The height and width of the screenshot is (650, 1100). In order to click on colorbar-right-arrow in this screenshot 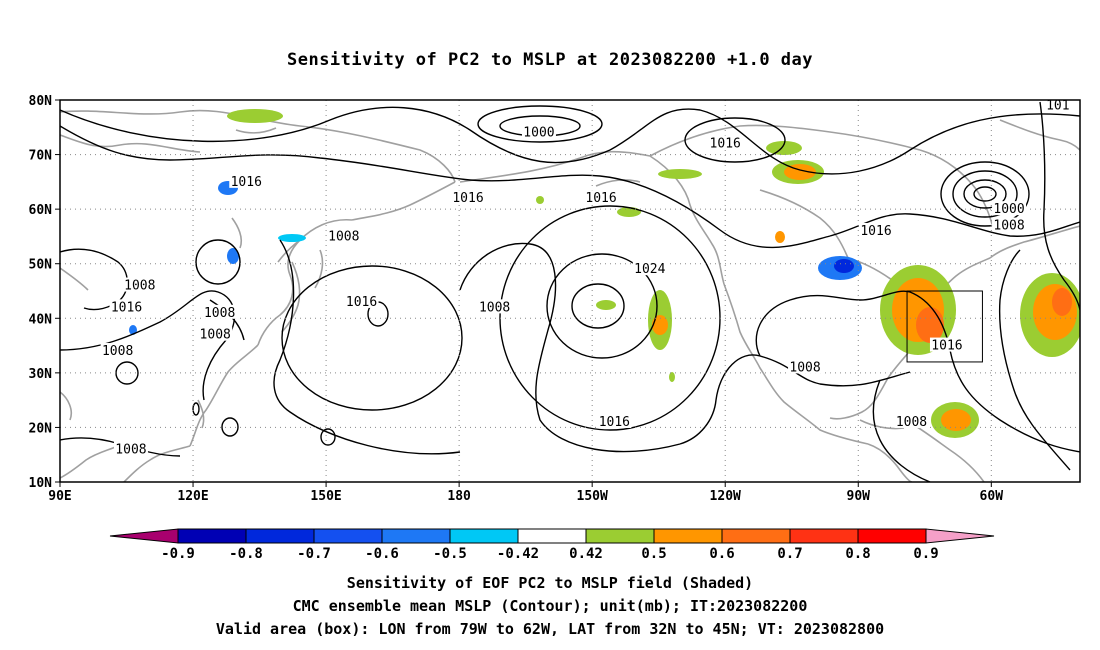, I will do `click(960, 536)`.